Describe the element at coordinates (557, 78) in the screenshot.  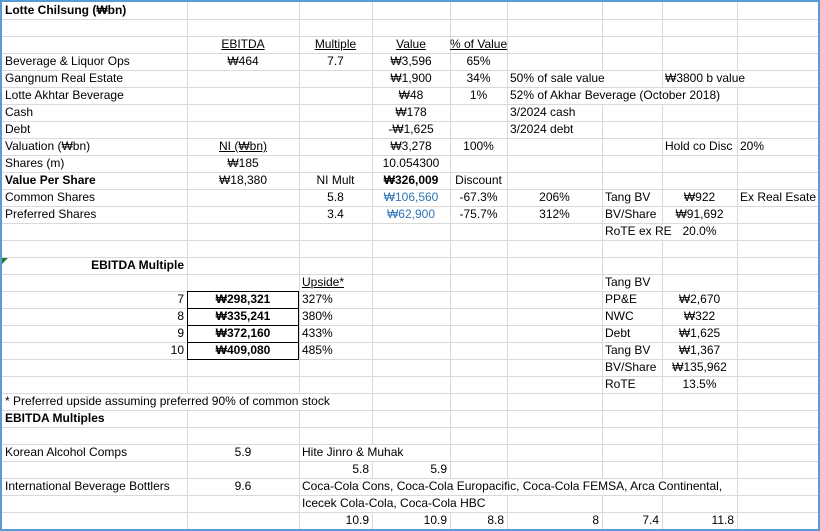
I see `cell: 50% of sale value` at that location.